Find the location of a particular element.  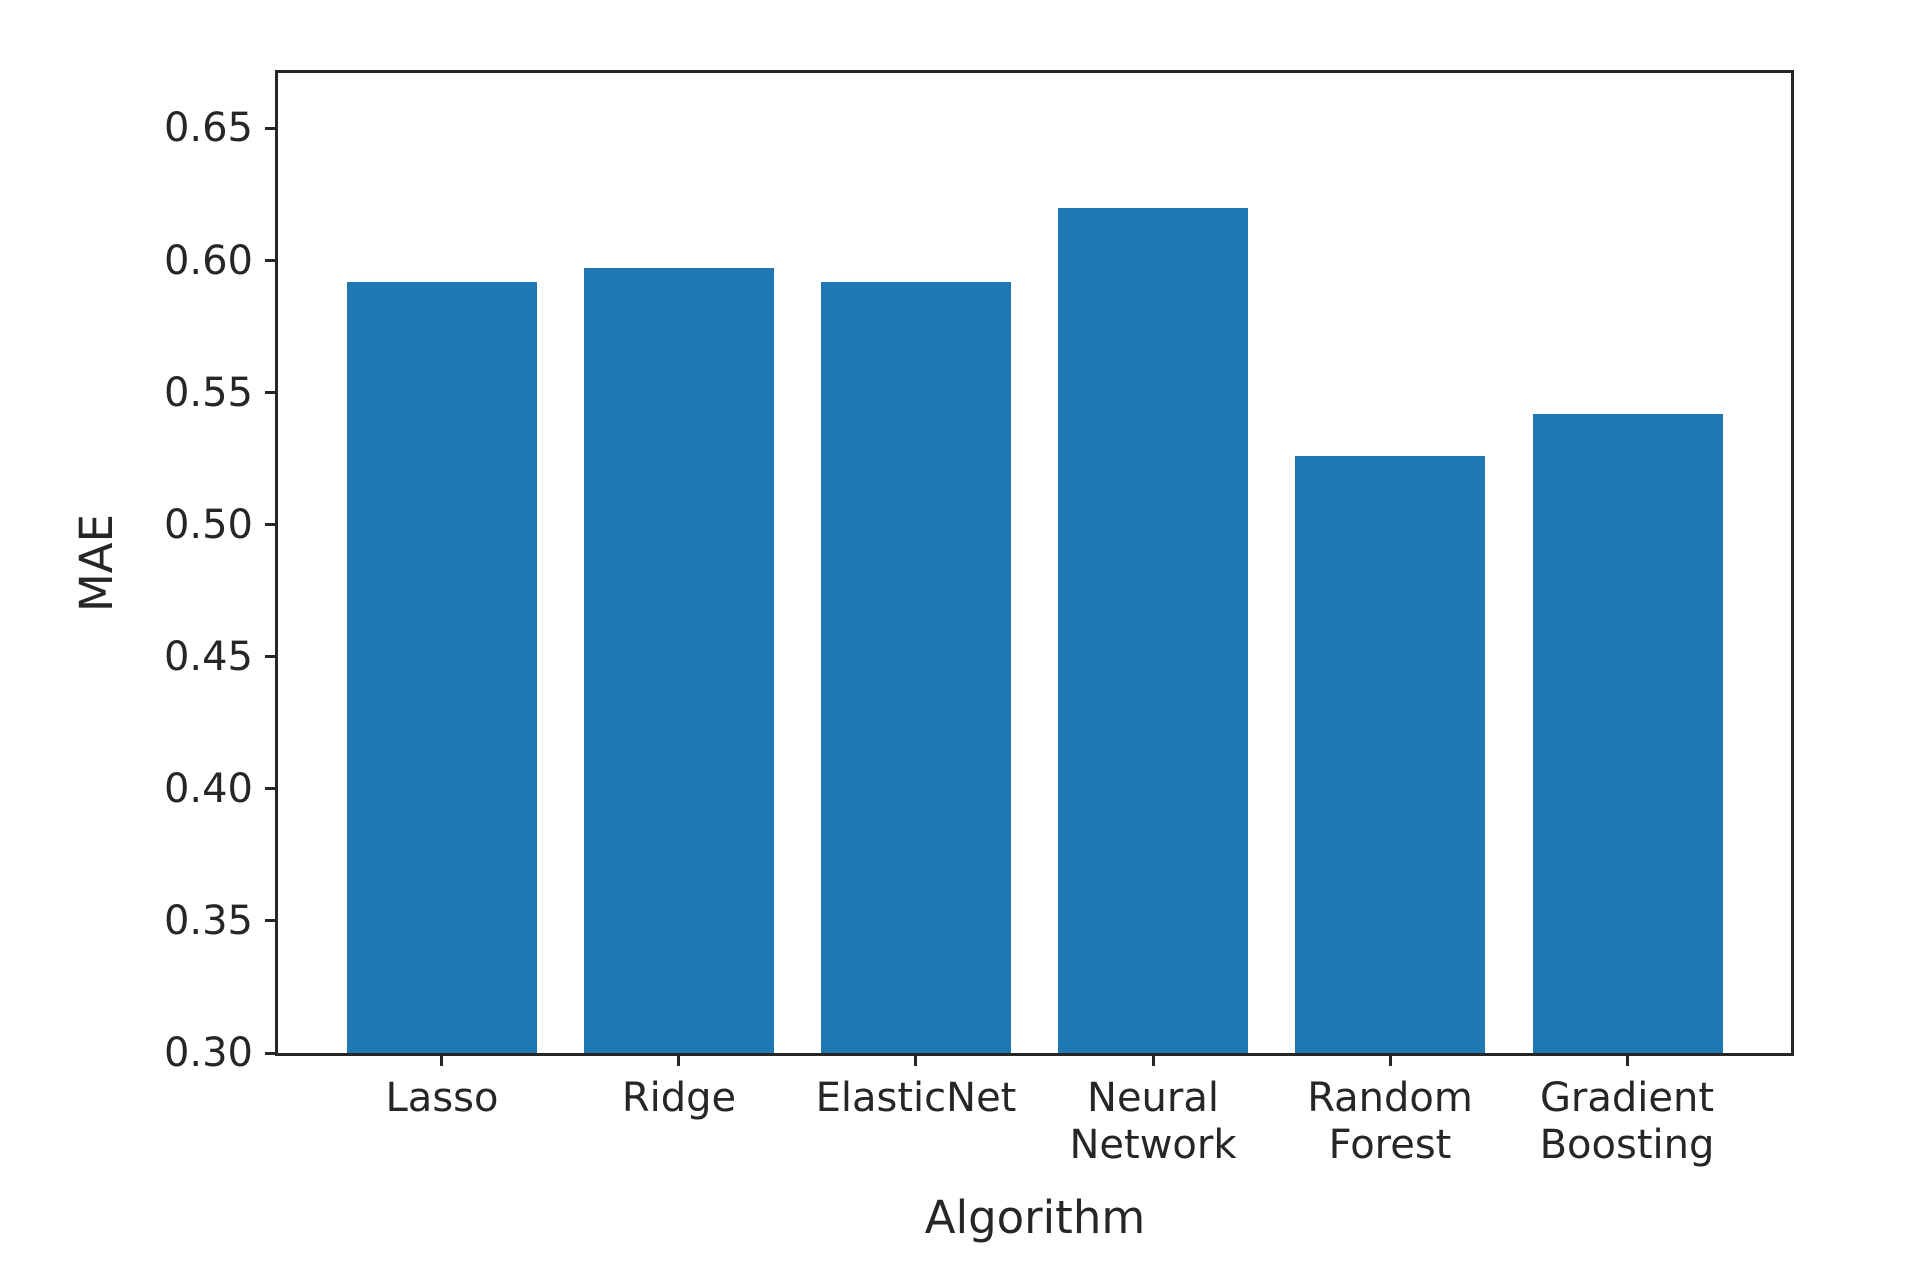

y-axis-label: MAE is located at coordinates (96, 563).